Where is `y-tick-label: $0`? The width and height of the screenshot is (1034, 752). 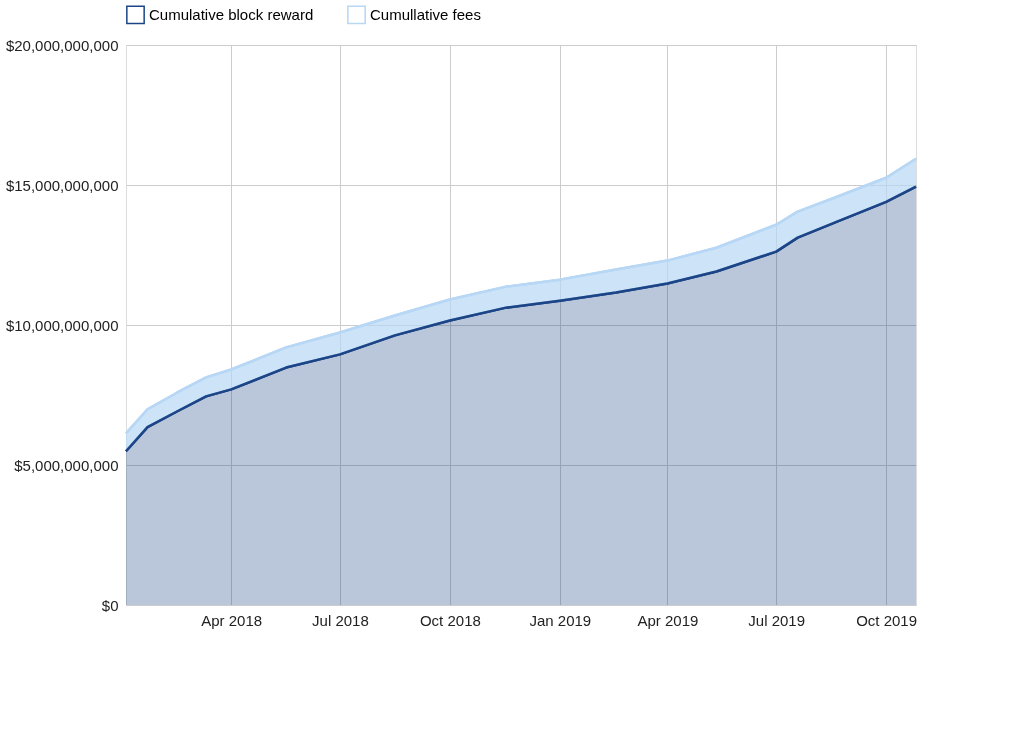 y-tick-label: $0 is located at coordinates (110, 605).